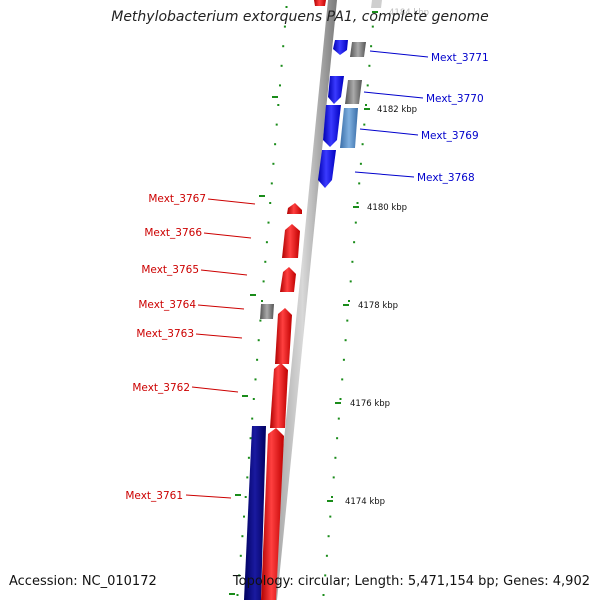  I want to click on ruler-dots-outer, so click(349, 301).